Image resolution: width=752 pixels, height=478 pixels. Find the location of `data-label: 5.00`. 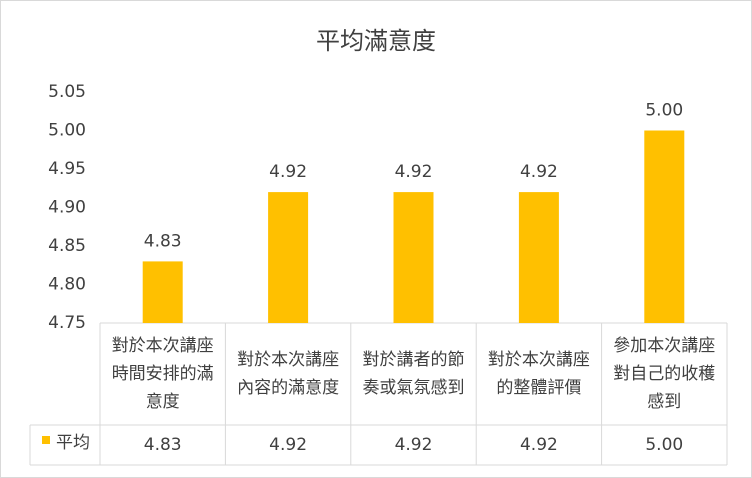

data-label: 5.00 is located at coordinates (664, 111).